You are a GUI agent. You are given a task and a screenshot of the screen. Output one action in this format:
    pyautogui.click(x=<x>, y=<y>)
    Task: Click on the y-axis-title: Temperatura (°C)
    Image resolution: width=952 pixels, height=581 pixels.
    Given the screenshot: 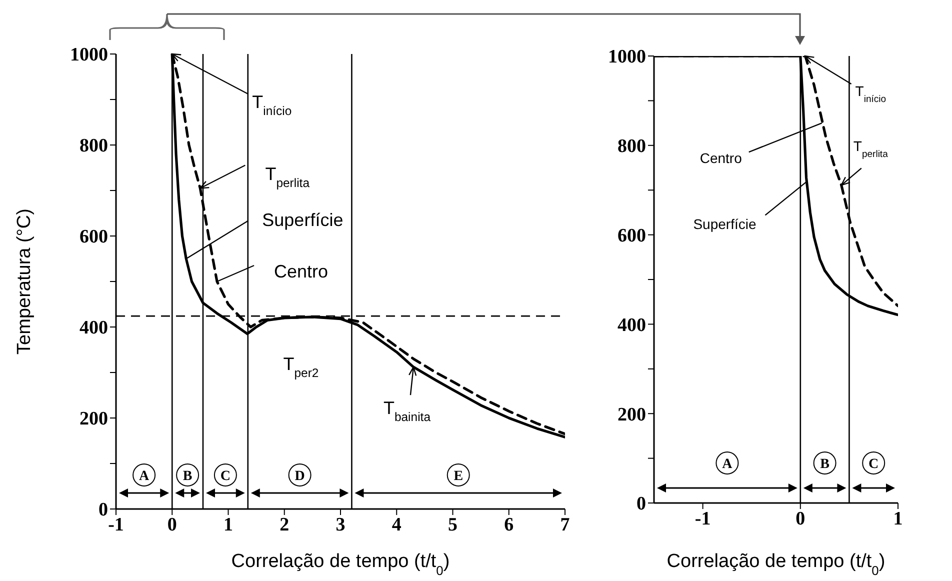 What is the action you would take?
    pyautogui.click(x=24, y=281)
    